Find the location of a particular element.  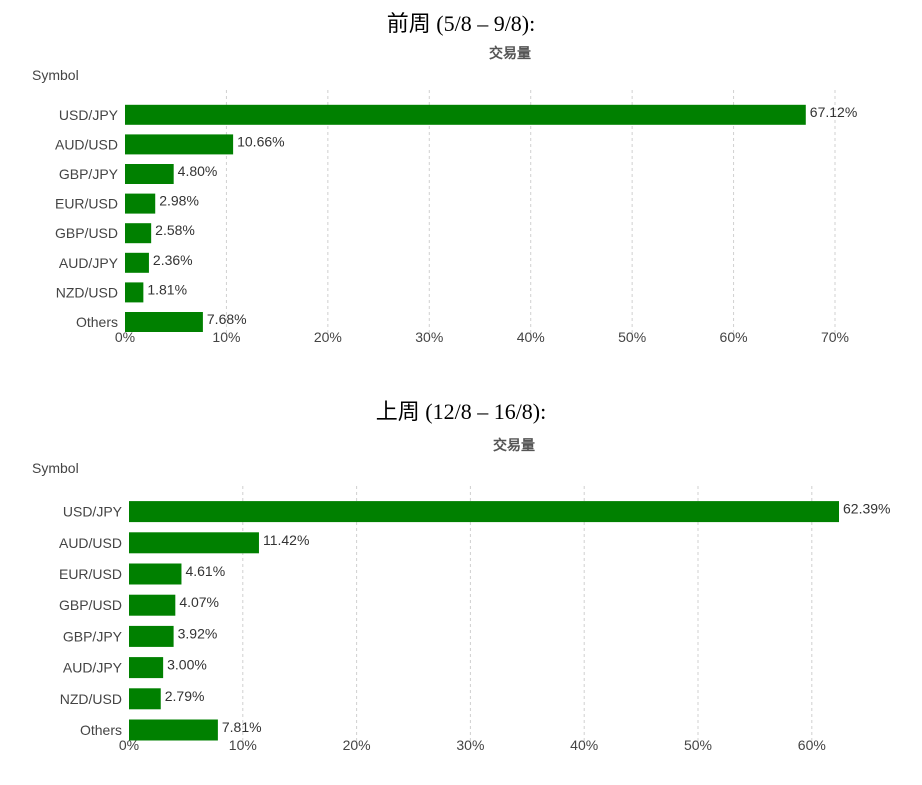

data-label: 2.79% is located at coordinates (185, 696).